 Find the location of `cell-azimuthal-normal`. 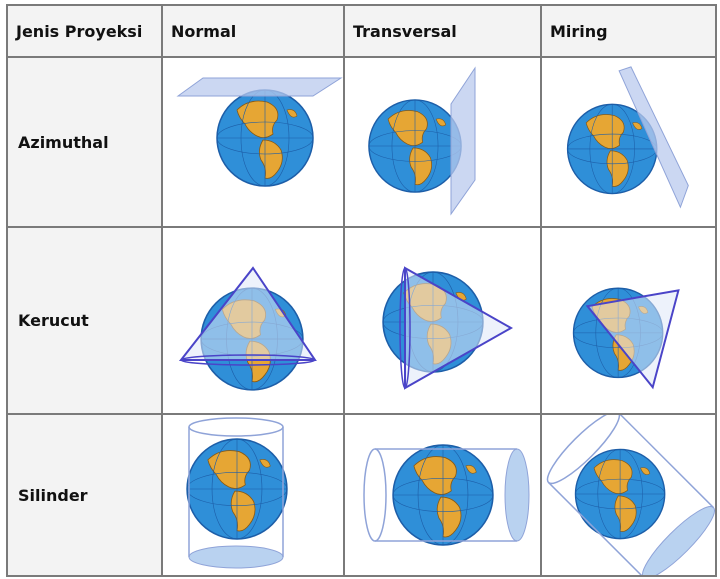

cell-azimuthal-normal is located at coordinates (253, 142).